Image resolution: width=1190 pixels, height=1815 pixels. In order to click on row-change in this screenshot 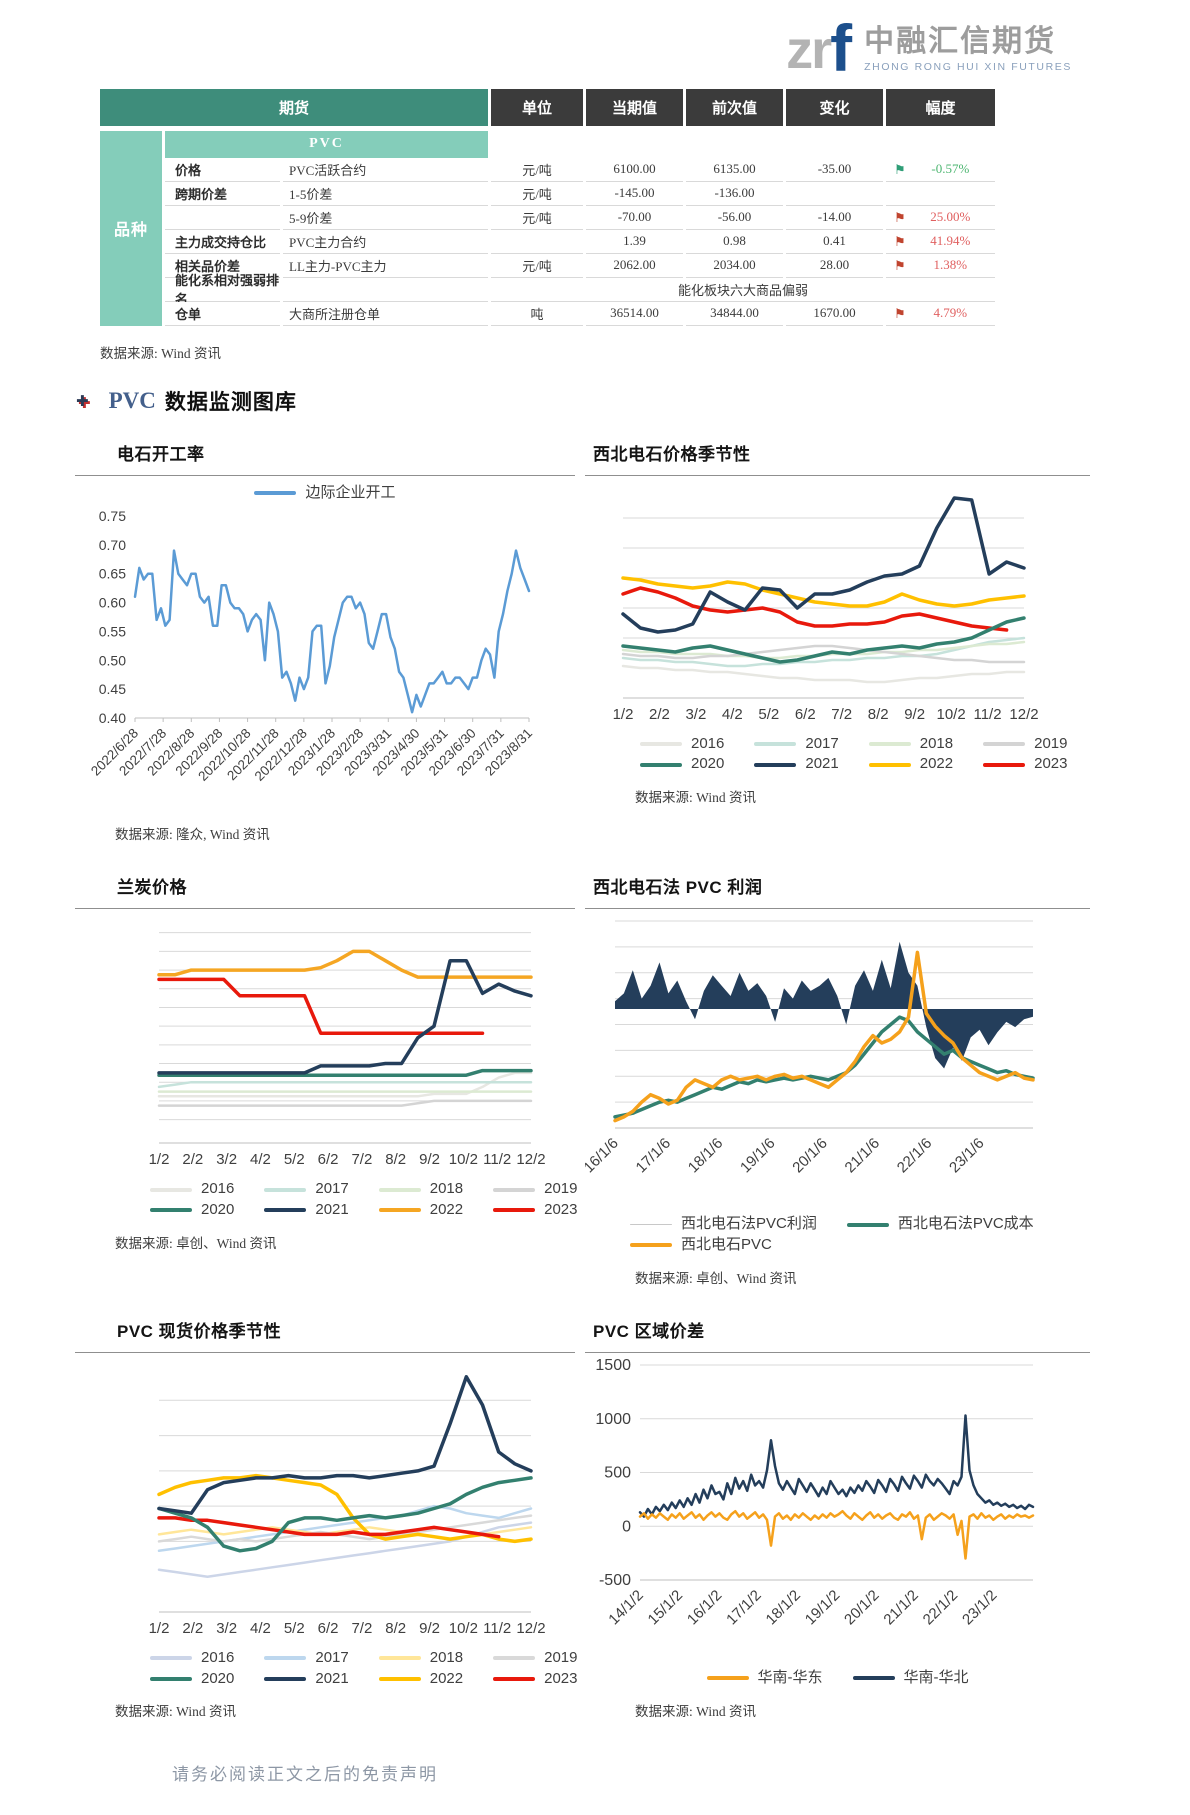, I will do `click(834, 193)`.